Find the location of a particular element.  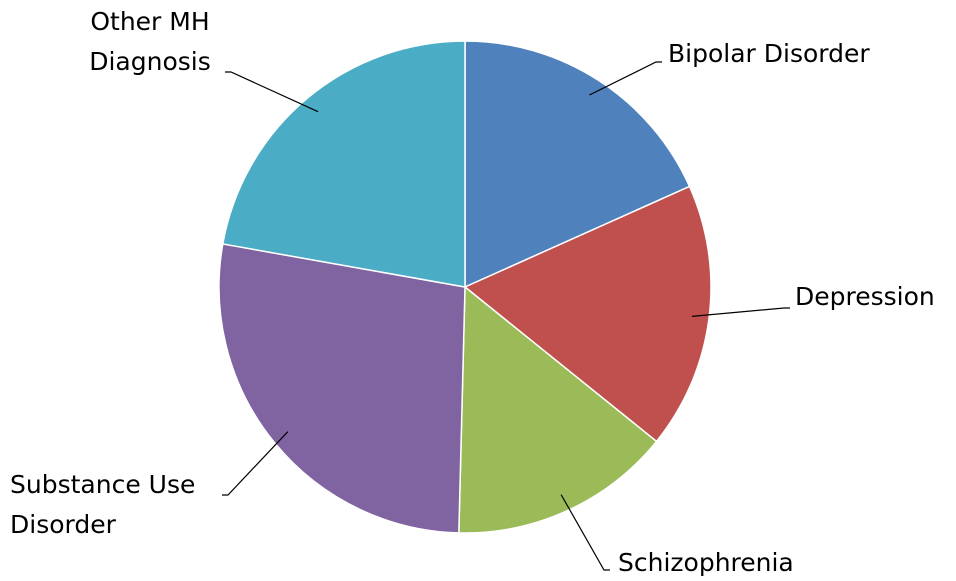

slice-label: Schizophrenia is located at coordinates (706, 562).